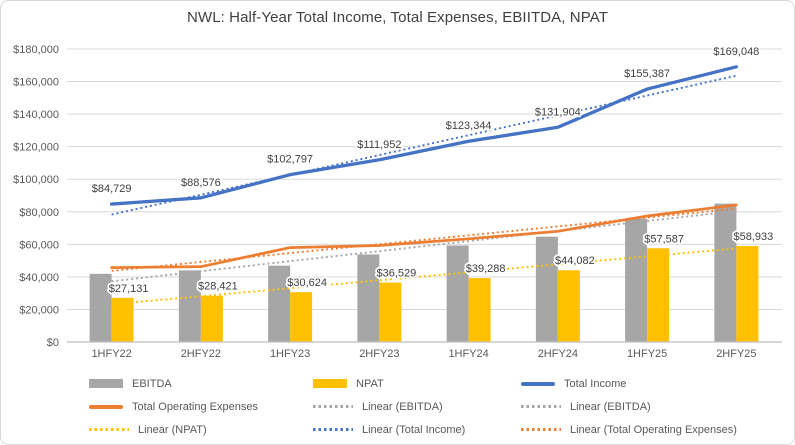  Describe the element at coordinates (647, 354) in the screenshot. I see `x-axis-category-label: 1HFY25` at that location.